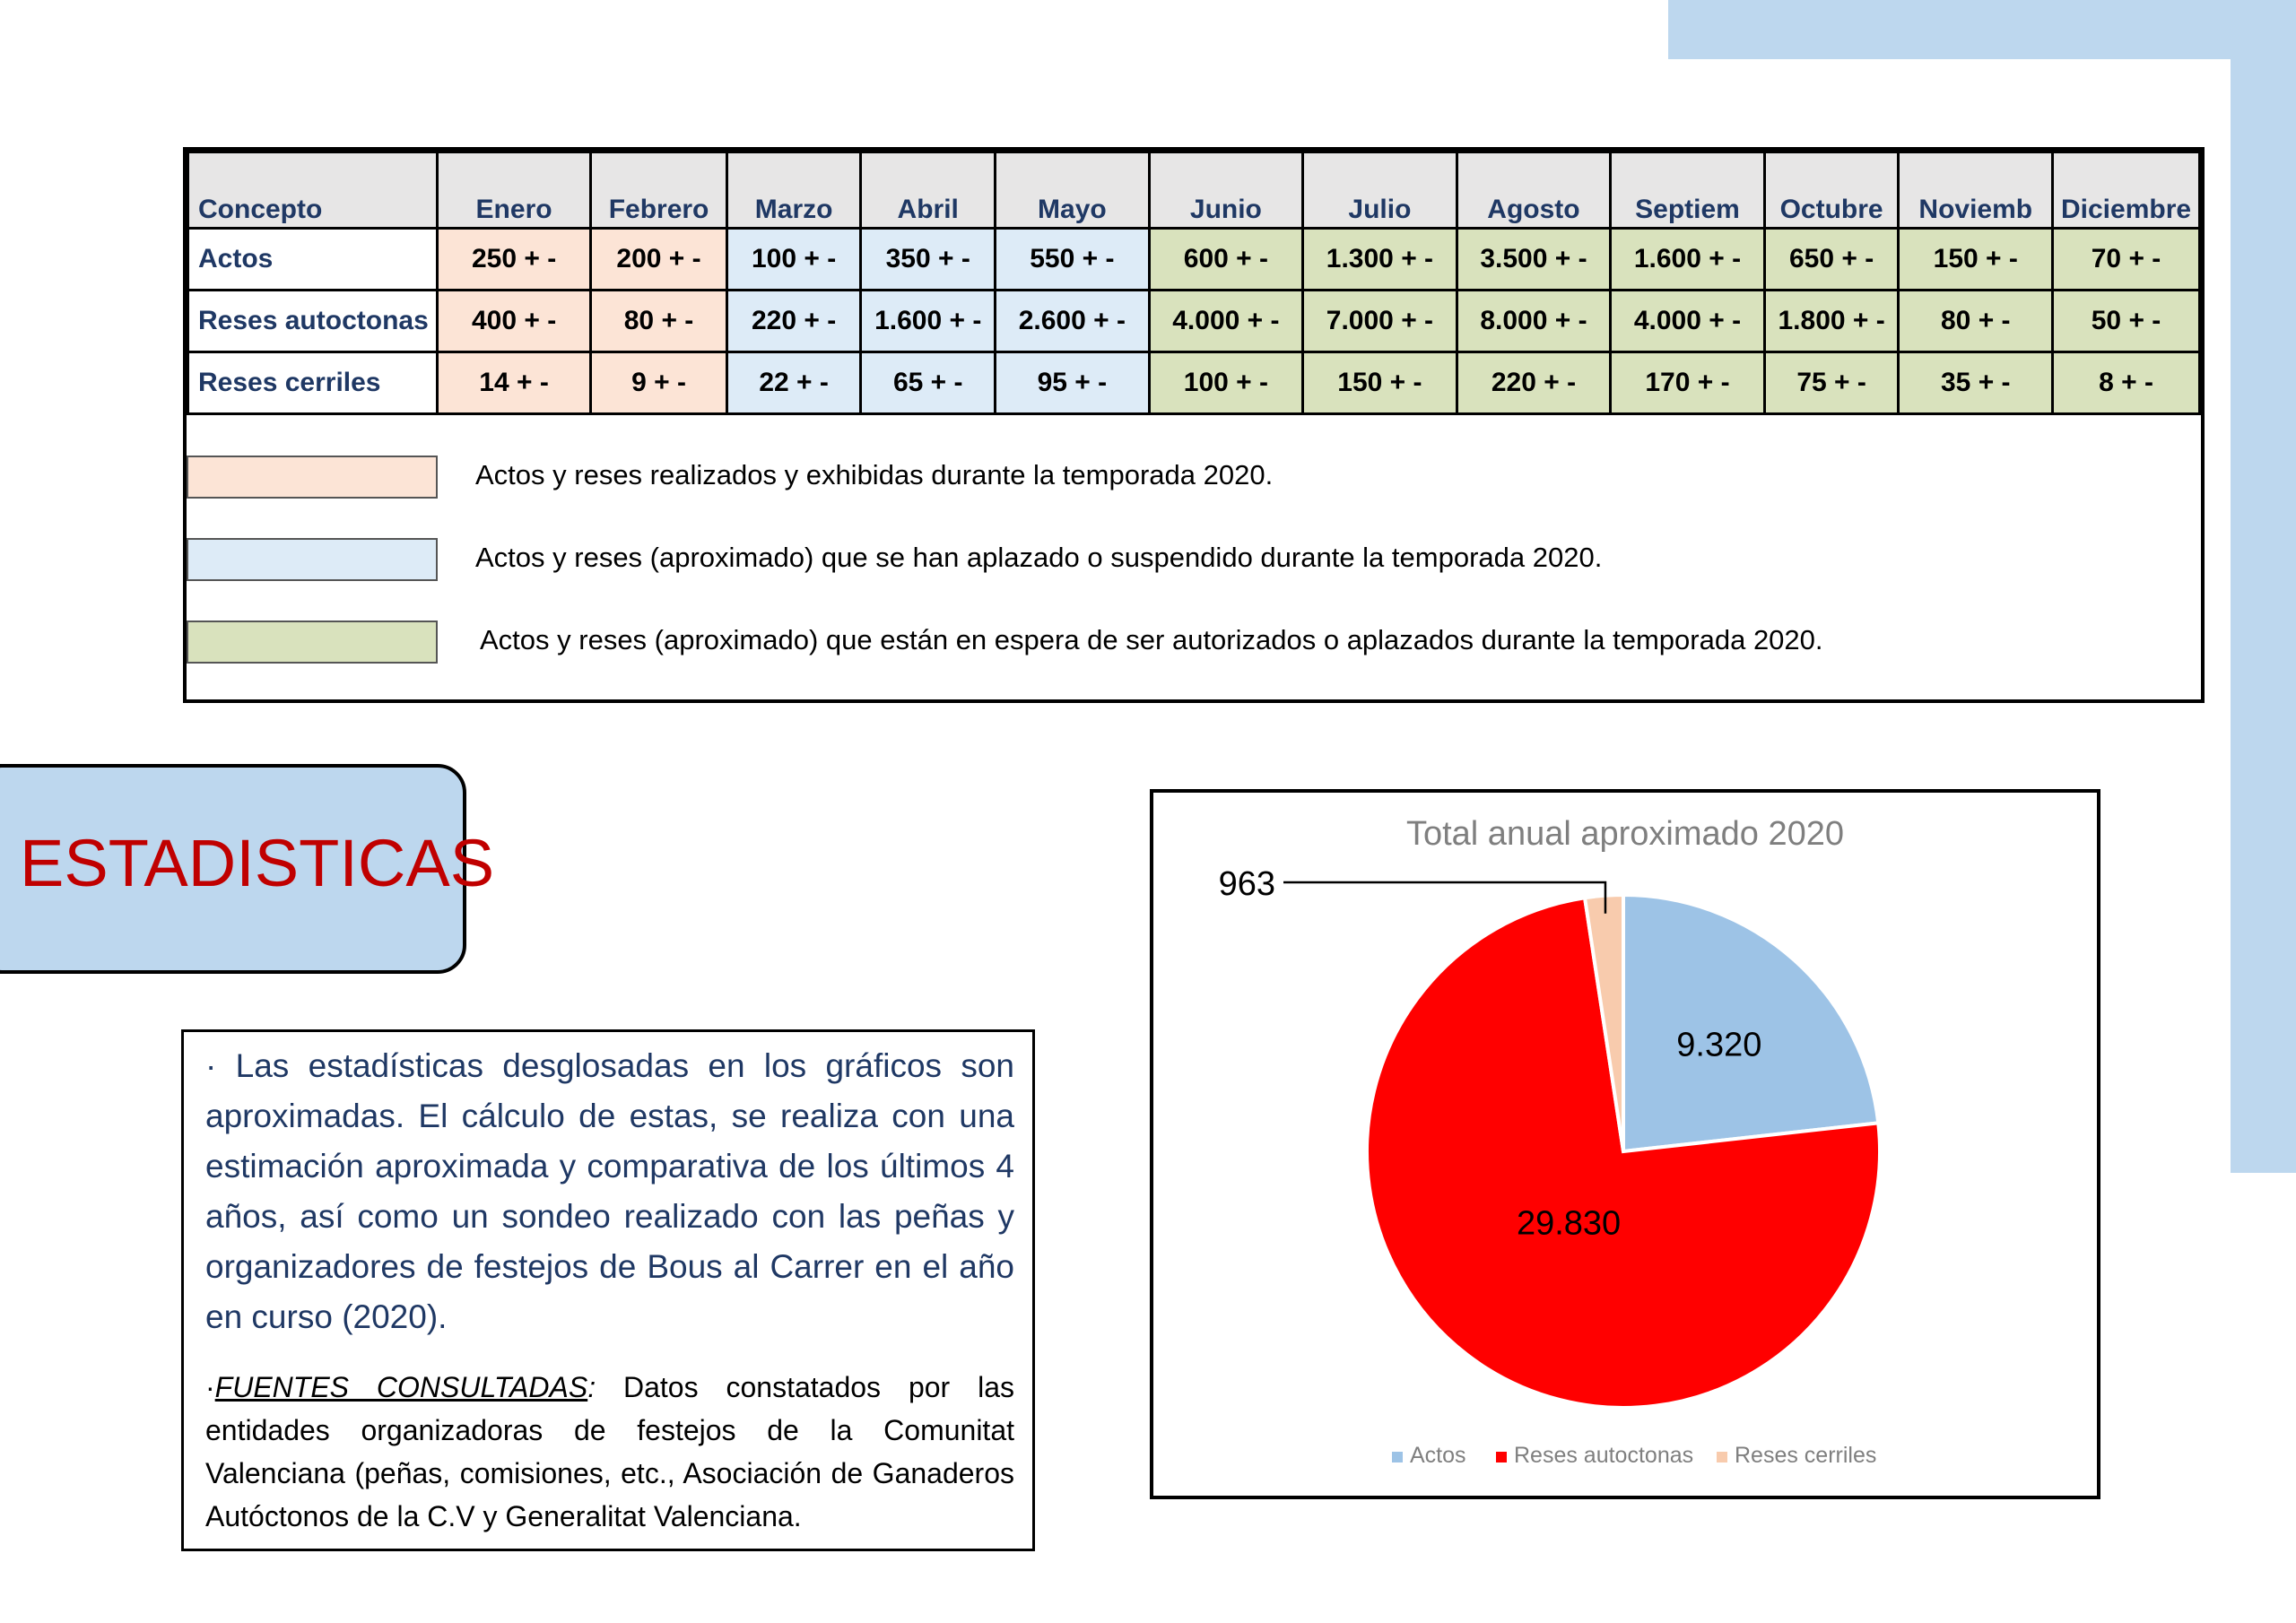 The height and width of the screenshot is (1623, 2296). Describe the element at coordinates (2263, 586) in the screenshot. I see `decorative-band-right` at that location.